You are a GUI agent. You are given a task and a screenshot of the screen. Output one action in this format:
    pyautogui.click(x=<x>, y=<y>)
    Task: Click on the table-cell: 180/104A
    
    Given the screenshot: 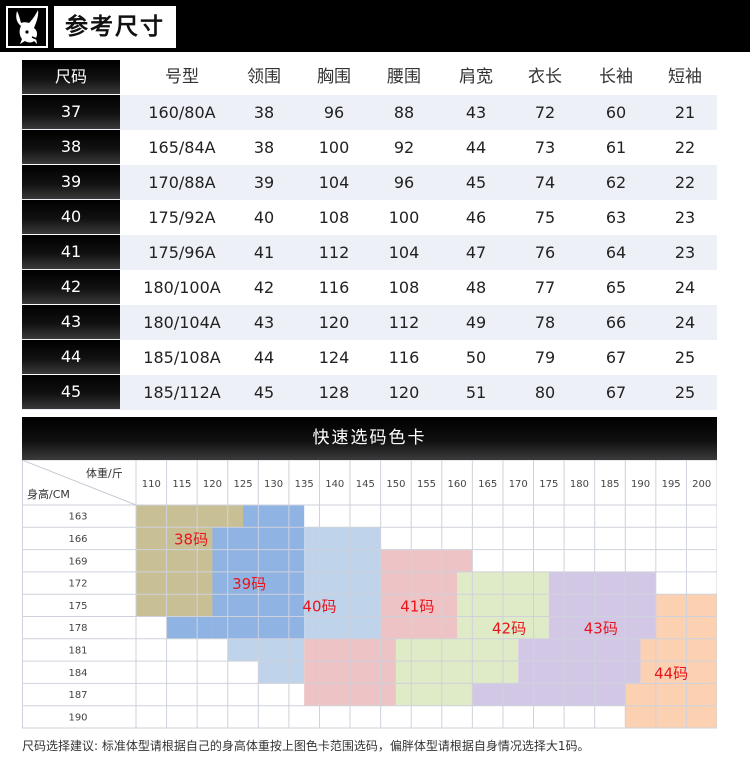 What is the action you would take?
    pyautogui.click(x=182, y=322)
    